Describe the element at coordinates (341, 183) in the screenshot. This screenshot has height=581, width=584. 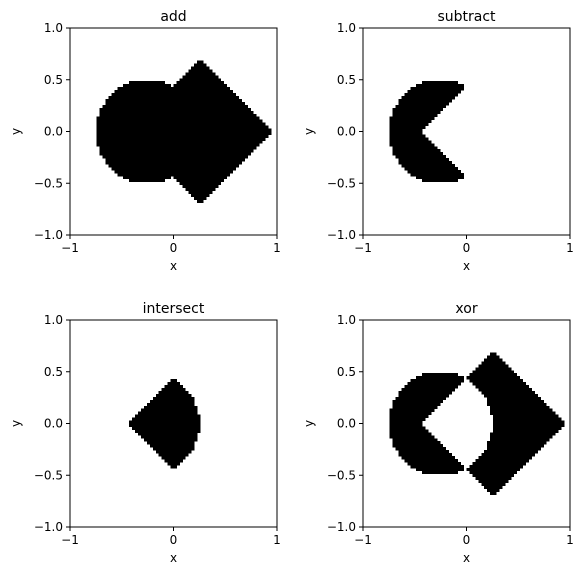
I see `y-tick-label: −0.5` at that location.